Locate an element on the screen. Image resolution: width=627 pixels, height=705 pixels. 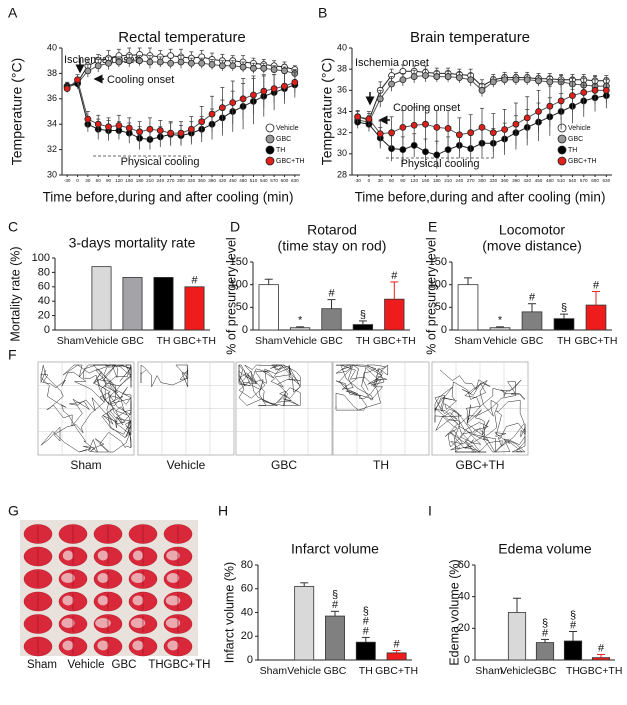
x-tick-label: 570 is located at coordinates (274, 180).